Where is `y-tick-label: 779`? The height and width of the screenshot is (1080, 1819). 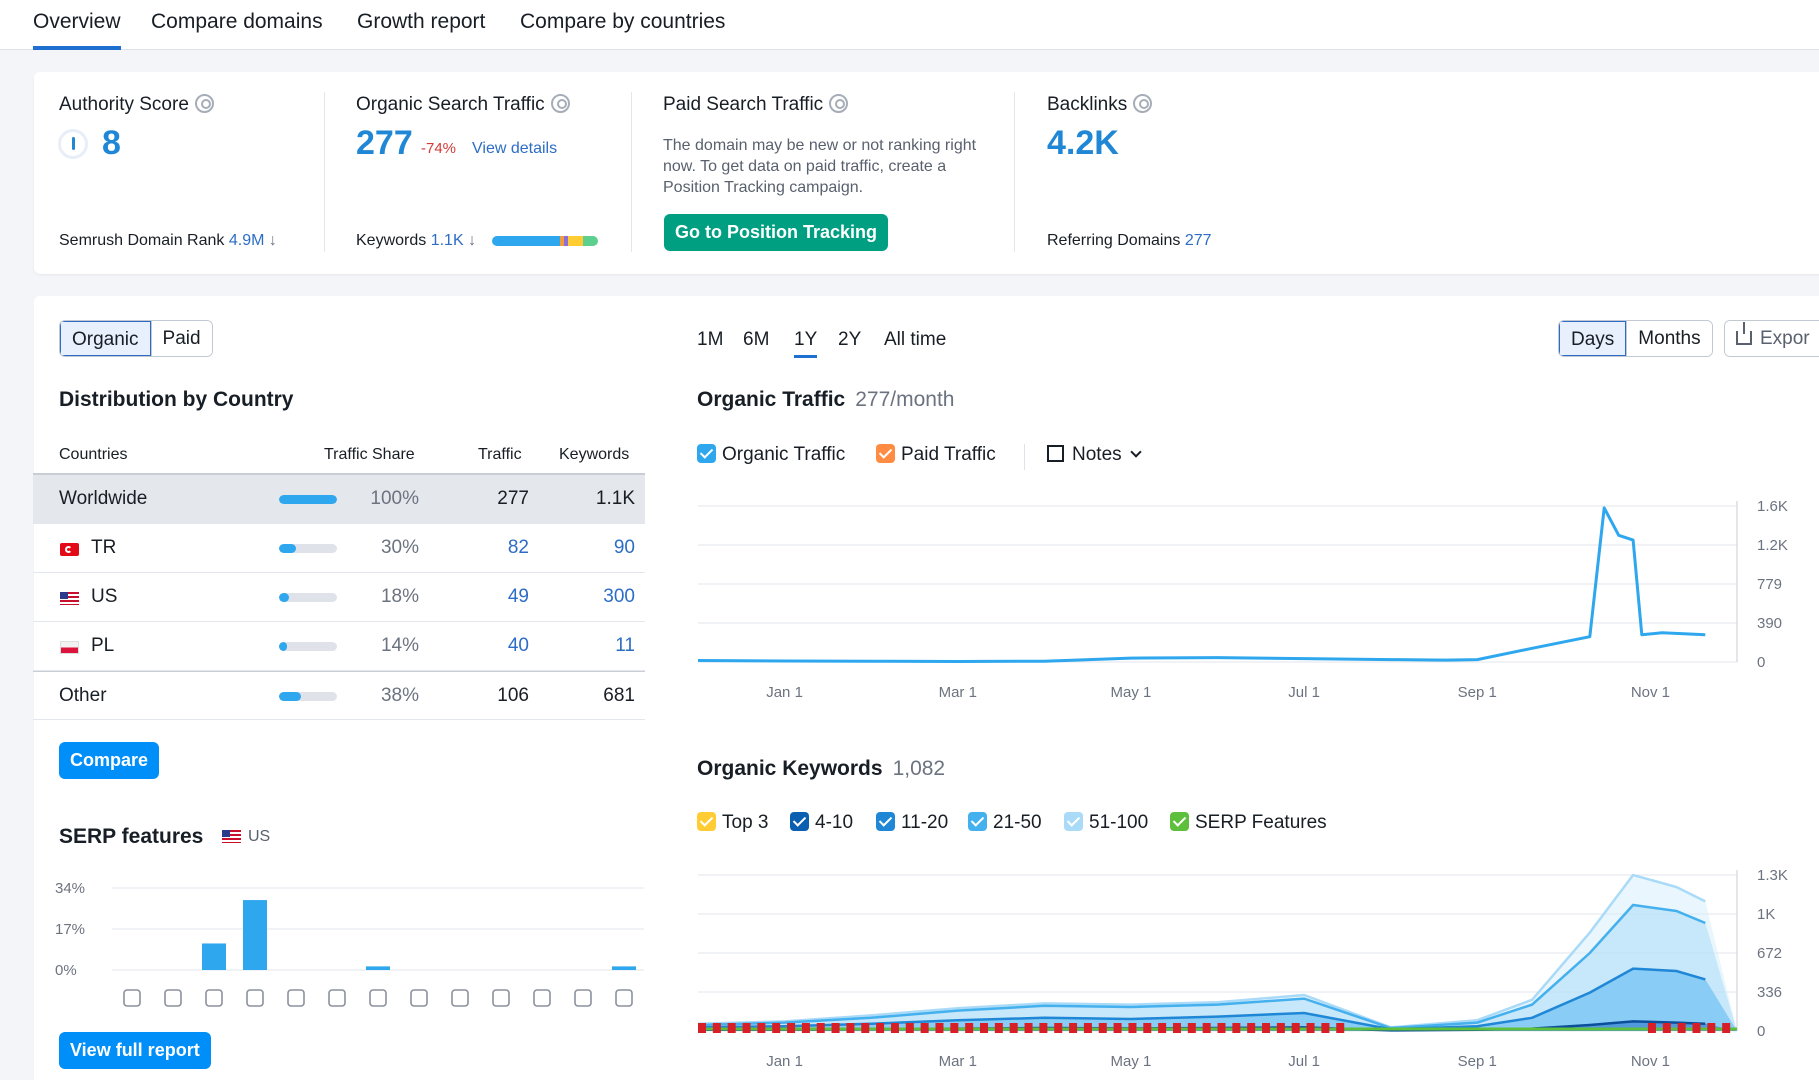
y-tick-label: 779 is located at coordinates (1769, 584).